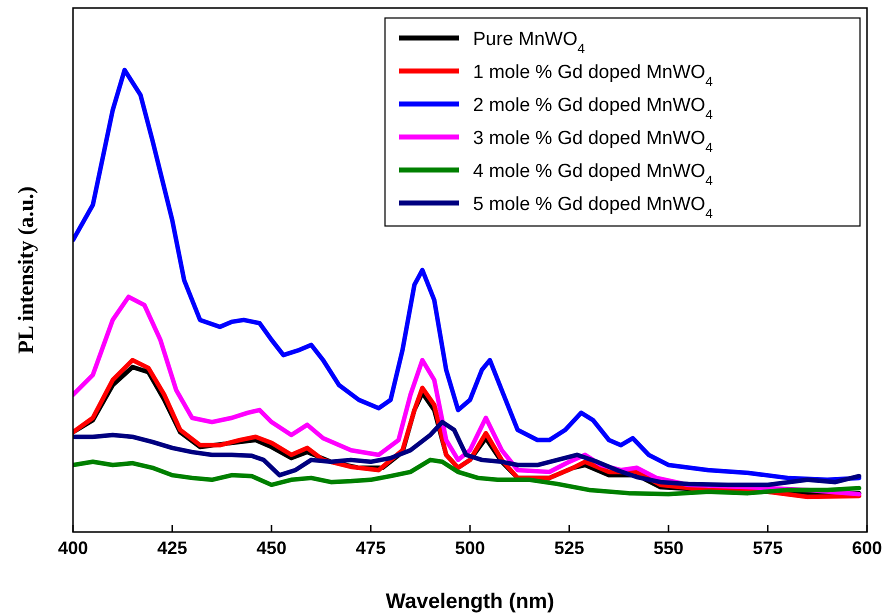 The height and width of the screenshot is (615, 891). Describe the element at coordinates (593, 75) in the screenshot. I see `legend-label: 1 mole % Gd doped MnWO$_{4}$` at that location.